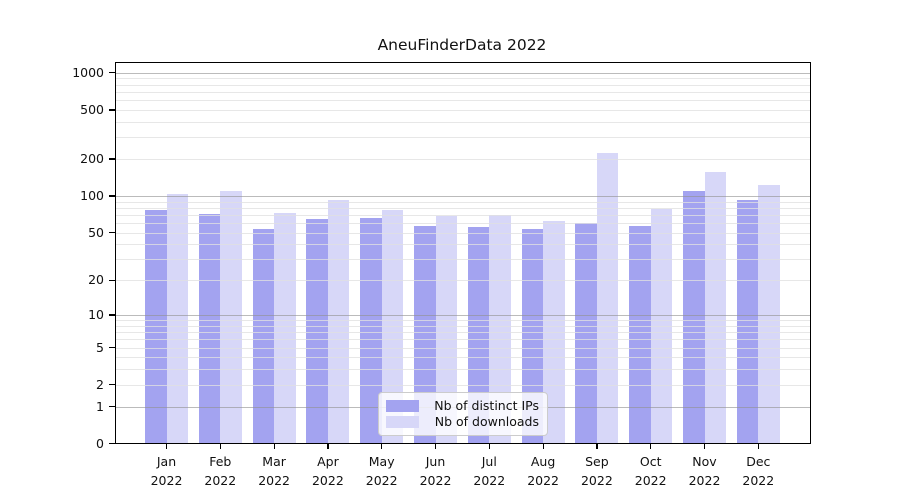 This screenshot has height=500, width=900. Describe the element at coordinates (758, 471) in the screenshot. I see `x-tick-label-dec: Dec 2022` at that location.